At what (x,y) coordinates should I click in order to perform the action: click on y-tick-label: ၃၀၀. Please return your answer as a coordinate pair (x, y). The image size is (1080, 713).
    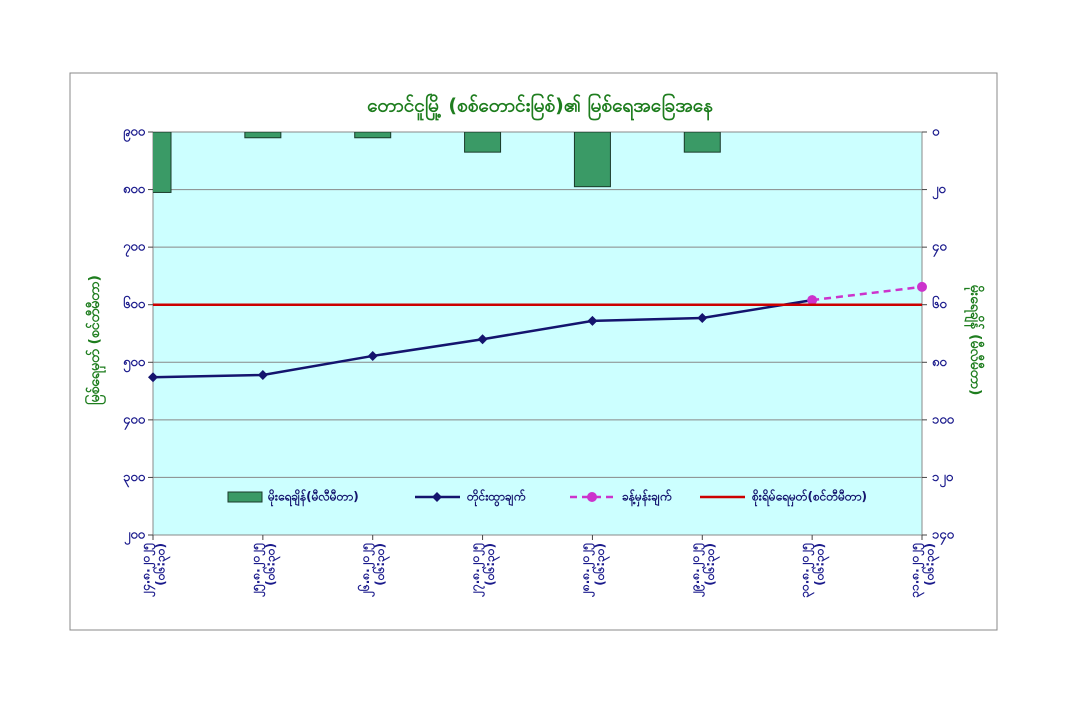
    Looking at the image, I should click on (134, 479).